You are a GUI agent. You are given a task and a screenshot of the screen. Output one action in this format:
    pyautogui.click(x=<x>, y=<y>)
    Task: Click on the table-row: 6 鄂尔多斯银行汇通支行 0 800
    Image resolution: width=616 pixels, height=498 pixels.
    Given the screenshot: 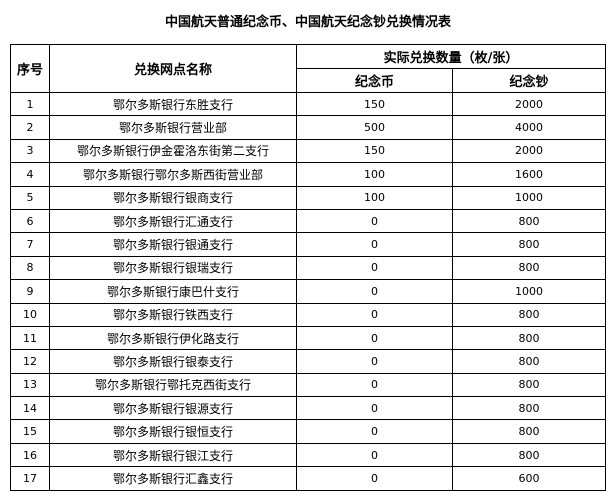 What is the action you would take?
    pyautogui.click(x=308, y=221)
    